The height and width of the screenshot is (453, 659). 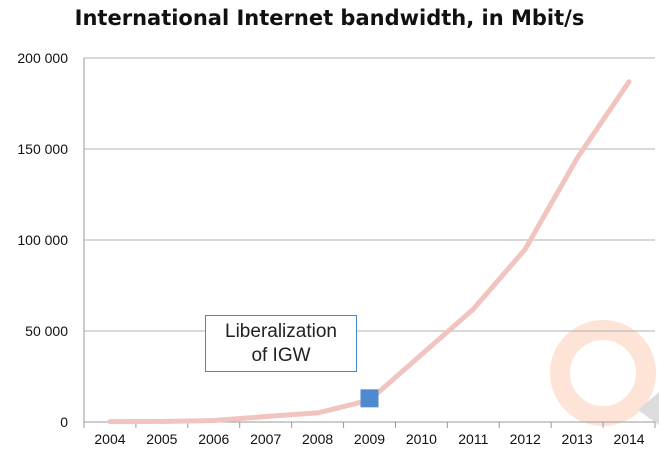 I want to click on x-tick-label: 2004, so click(x=109, y=439).